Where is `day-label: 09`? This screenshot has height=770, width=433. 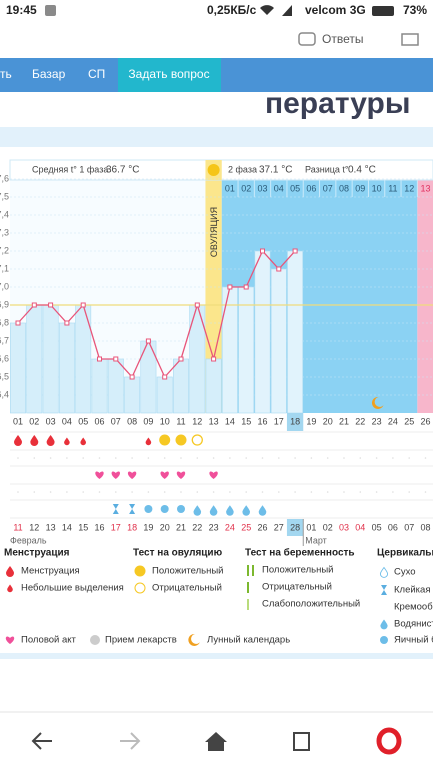 day-label: 09 is located at coordinates (148, 421).